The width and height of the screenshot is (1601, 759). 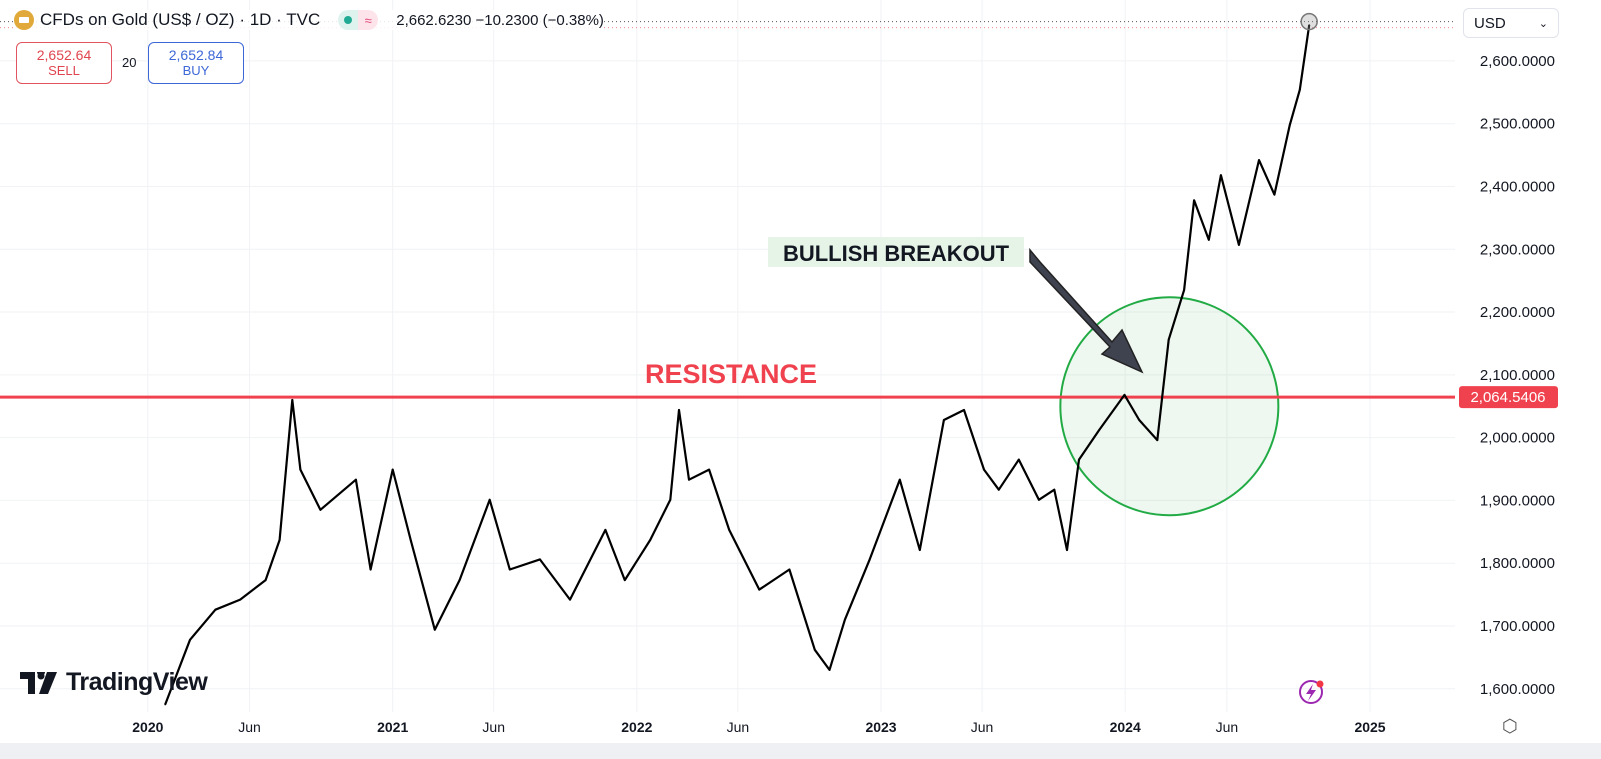 What do you see at coordinates (1320, 684) in the screenshot?
I see `notification-dot` at bounding box center [1320, 684].